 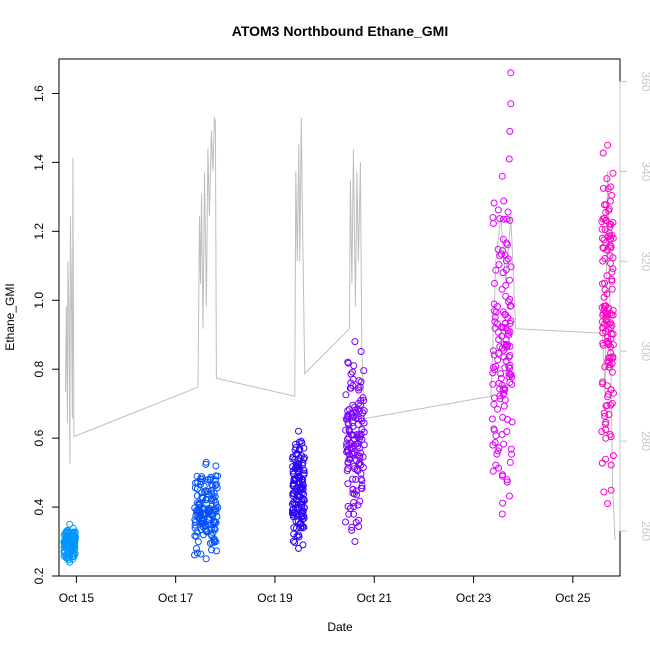 What do you see at coordinates (340, 31) in the screenshot?
I see `chart-title: ATOM3 Northbound Ethane_GMI` at bounding box center [340, 31].